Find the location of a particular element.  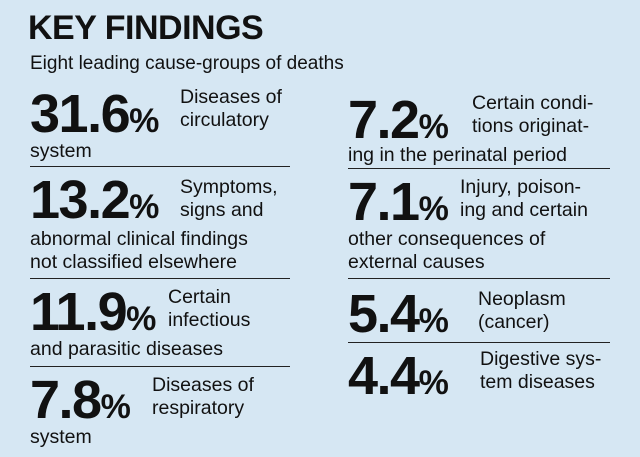

page-subtitle: Eight leading cause-groups of deaths is located at coordinates (187, 63).